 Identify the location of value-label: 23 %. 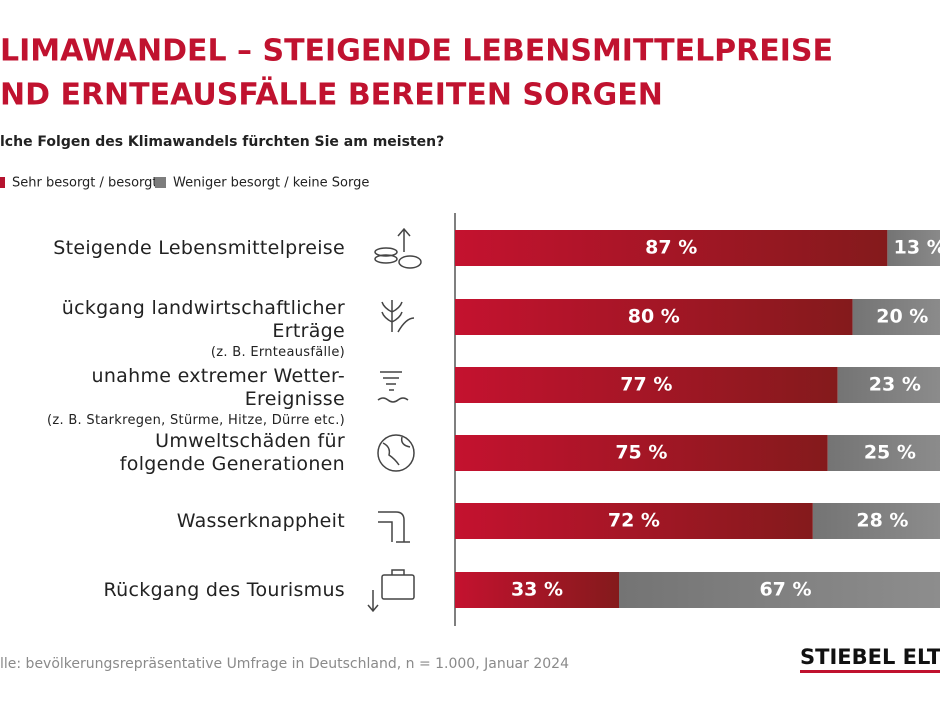
(895, 385).